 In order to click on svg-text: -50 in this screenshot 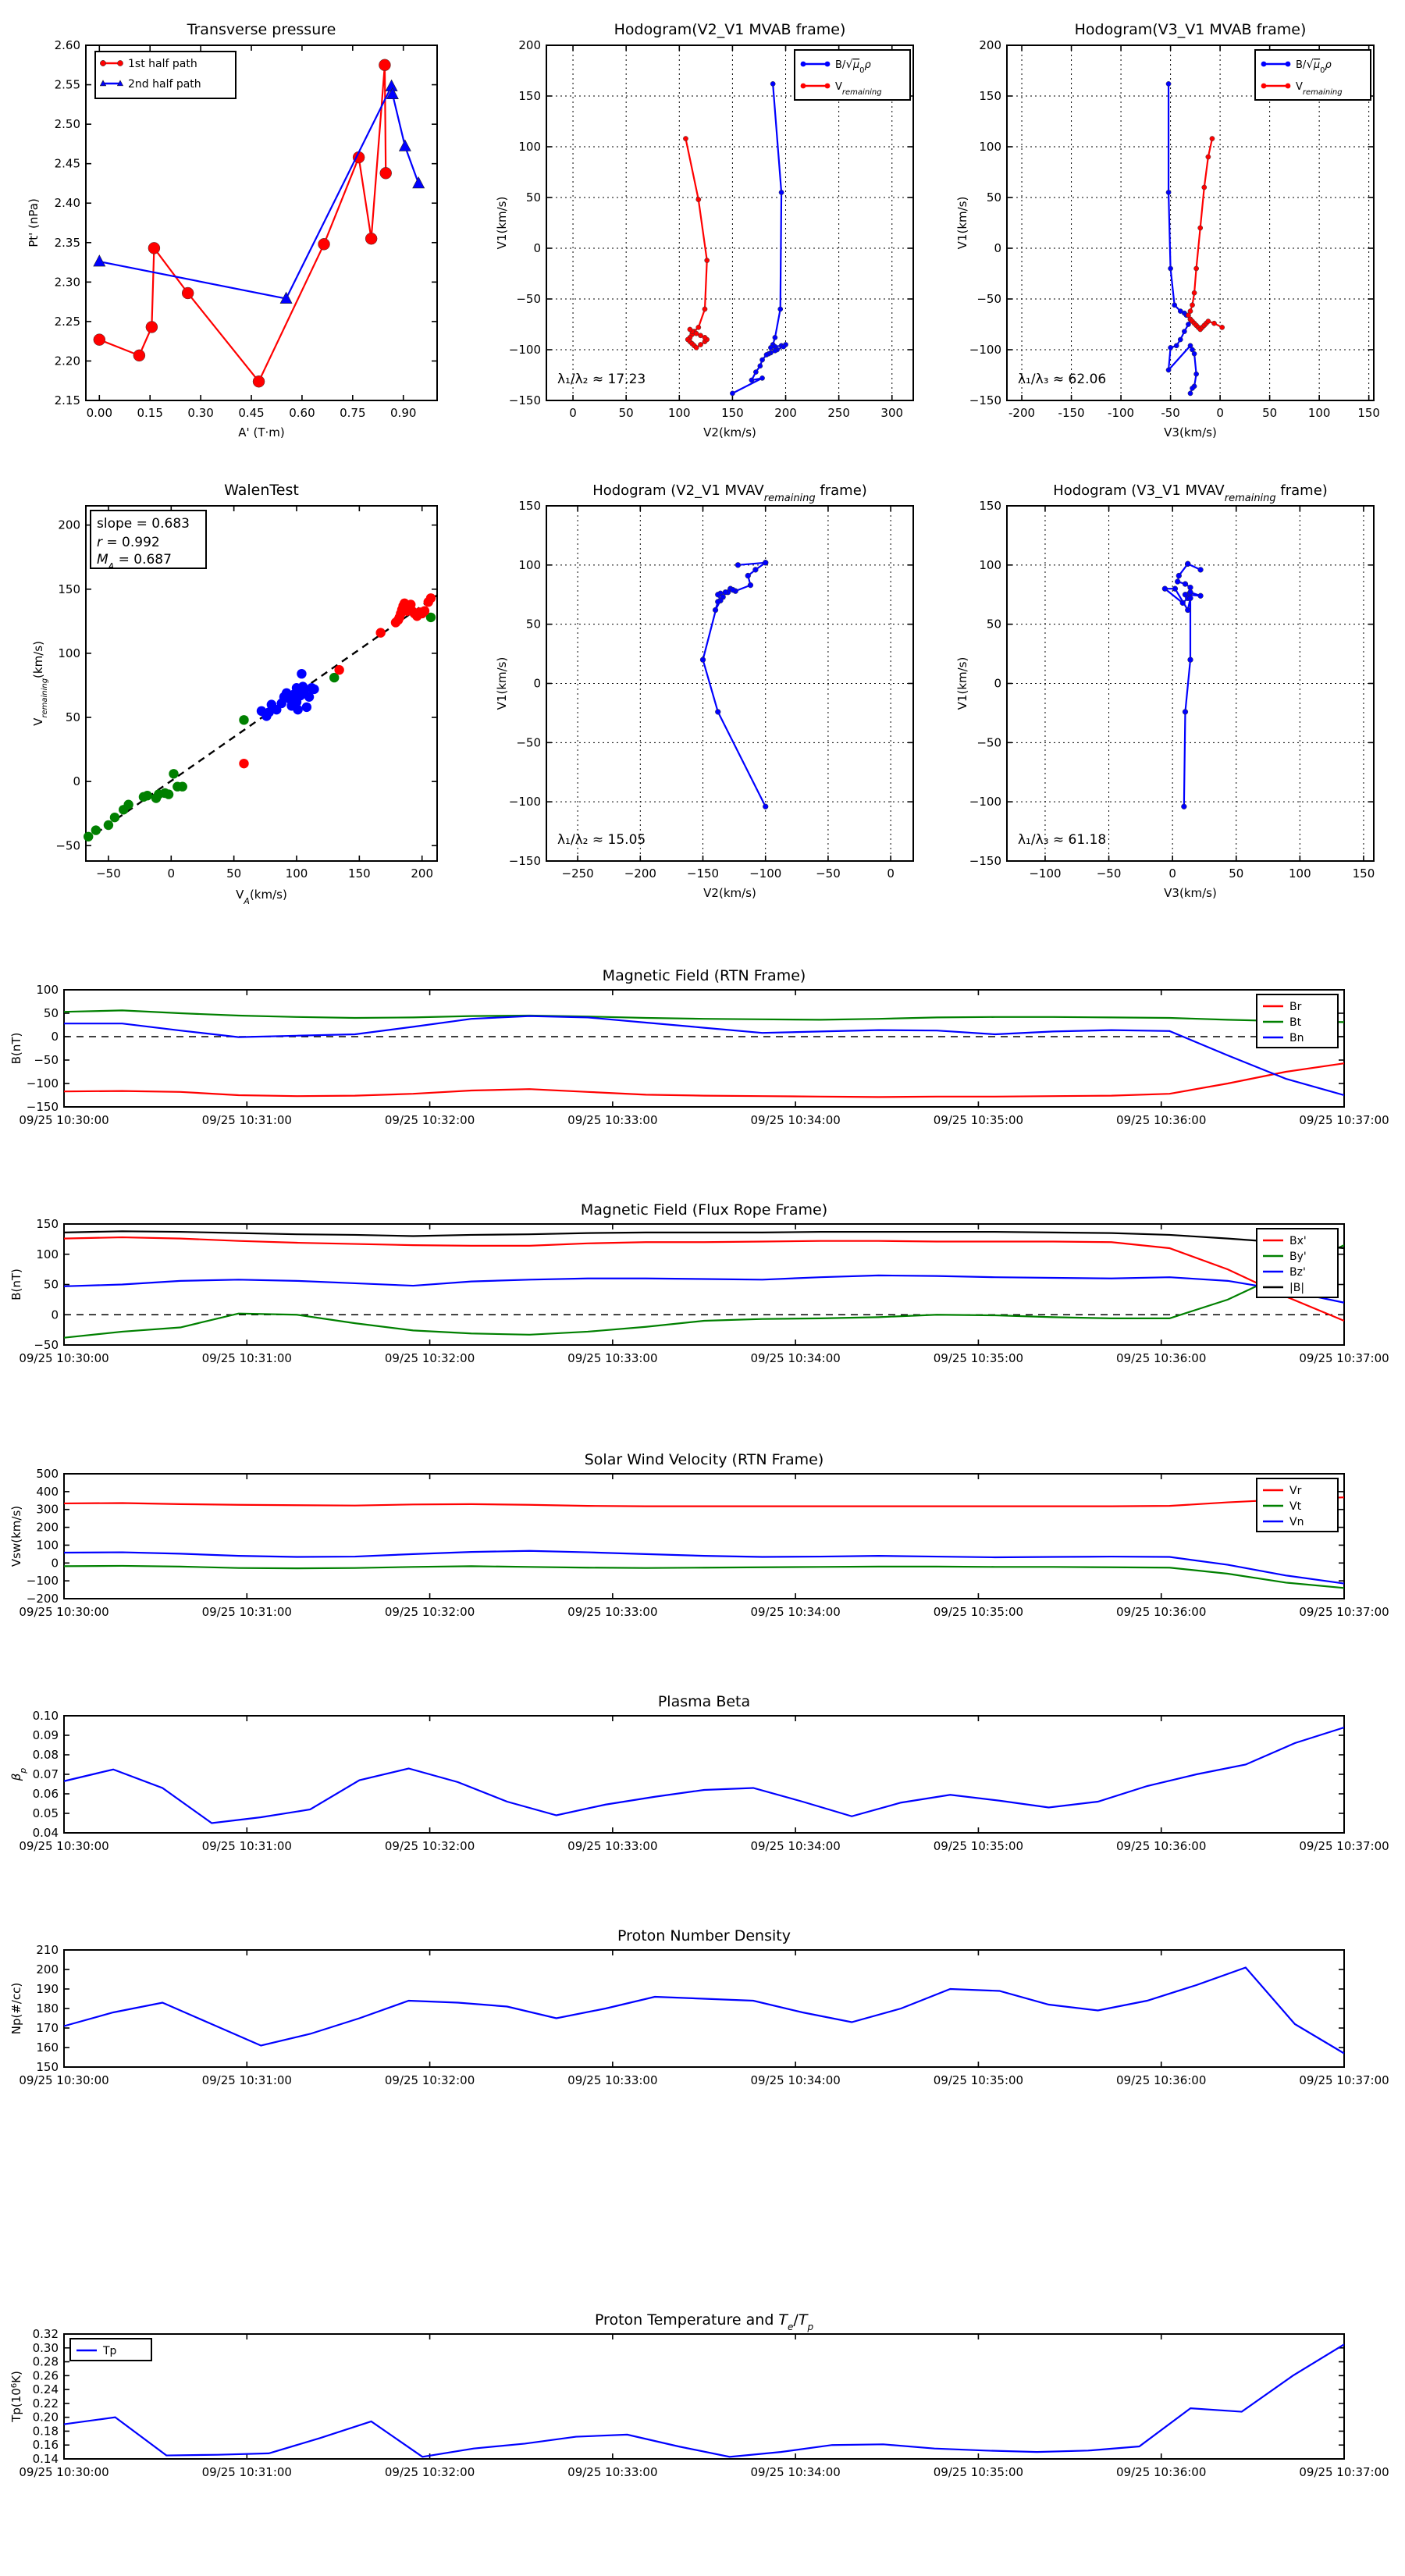, I will do `click(1170, 413)`.